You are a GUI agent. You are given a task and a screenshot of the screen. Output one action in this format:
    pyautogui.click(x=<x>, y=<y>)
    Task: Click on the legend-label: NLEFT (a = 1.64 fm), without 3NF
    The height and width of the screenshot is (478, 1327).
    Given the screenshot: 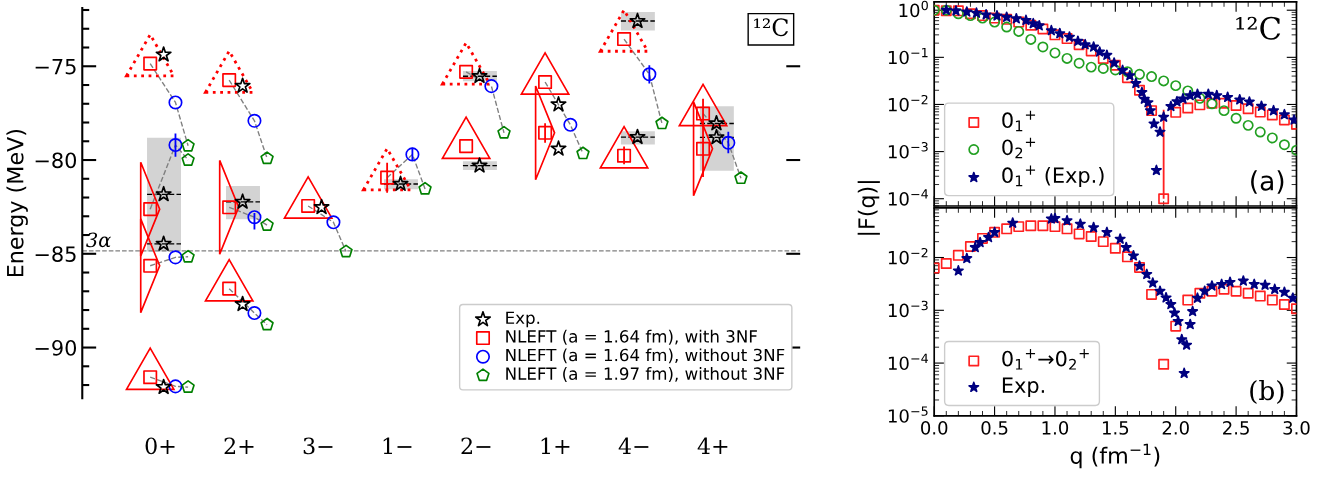 What is the action you would take?
    pyautogui.click(x=645, y=356)
    